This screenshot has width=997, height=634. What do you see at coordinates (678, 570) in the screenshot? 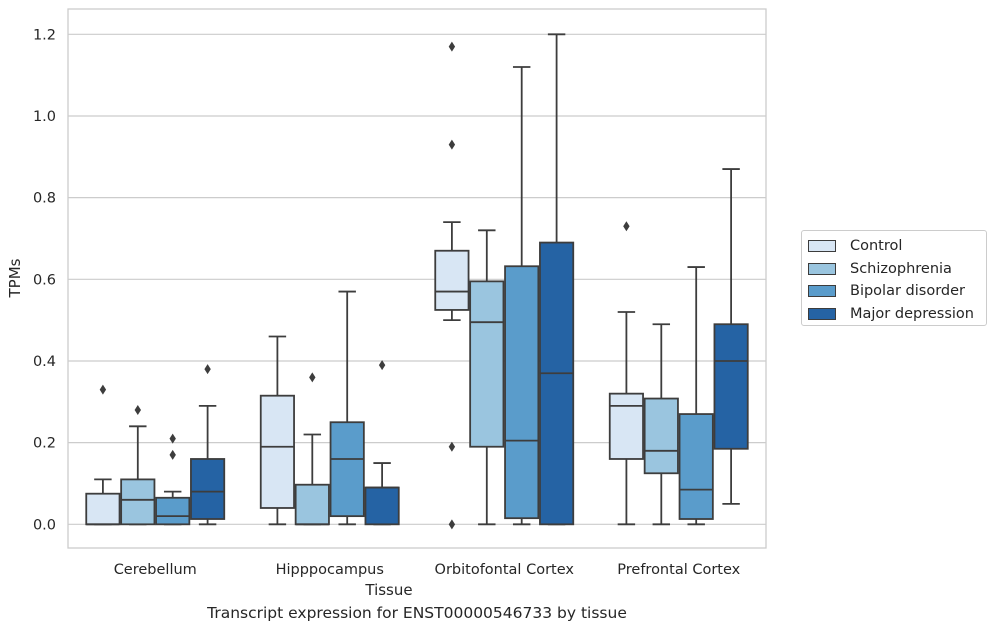
I see `x-tick-label: Prefrontal Cortex` at bounding box center [678, 570].